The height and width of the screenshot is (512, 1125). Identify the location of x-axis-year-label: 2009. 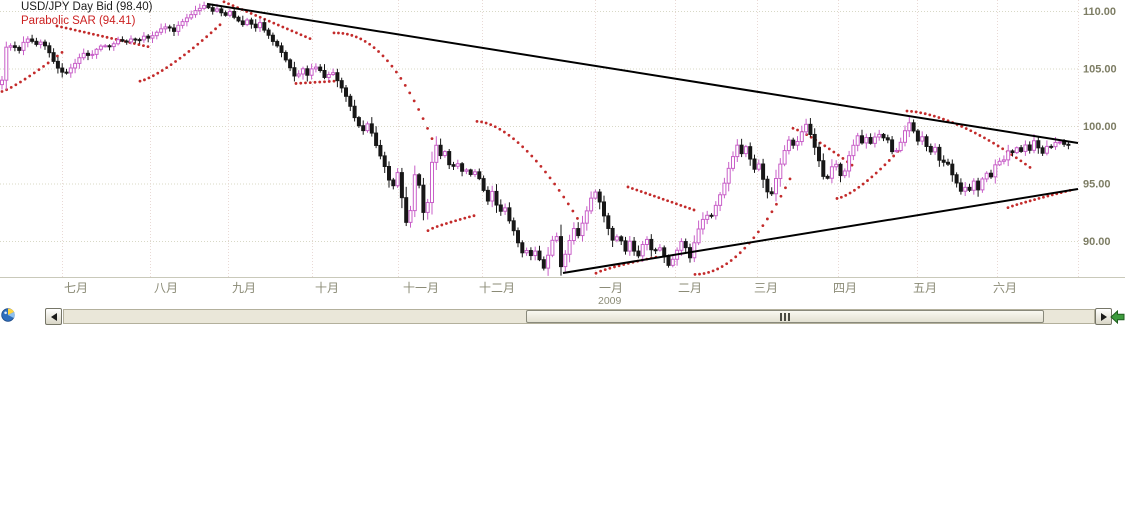
(610, 301).